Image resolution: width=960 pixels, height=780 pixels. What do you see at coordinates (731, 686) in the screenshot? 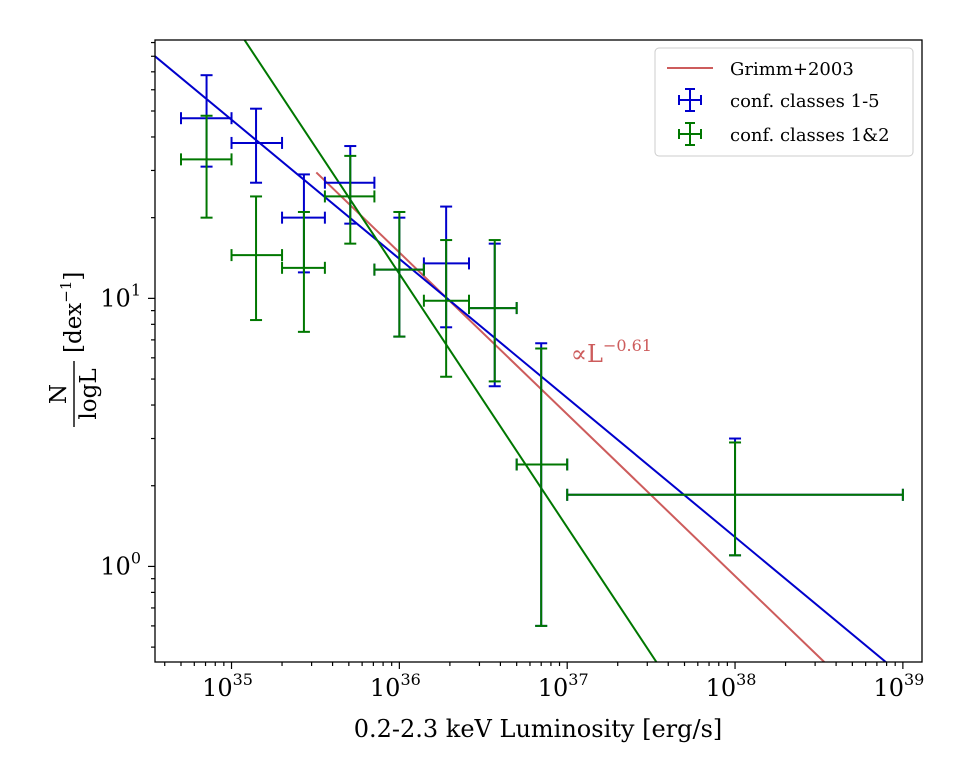
I see `x-tick-label: 1038` at bounding box center [731, 686].